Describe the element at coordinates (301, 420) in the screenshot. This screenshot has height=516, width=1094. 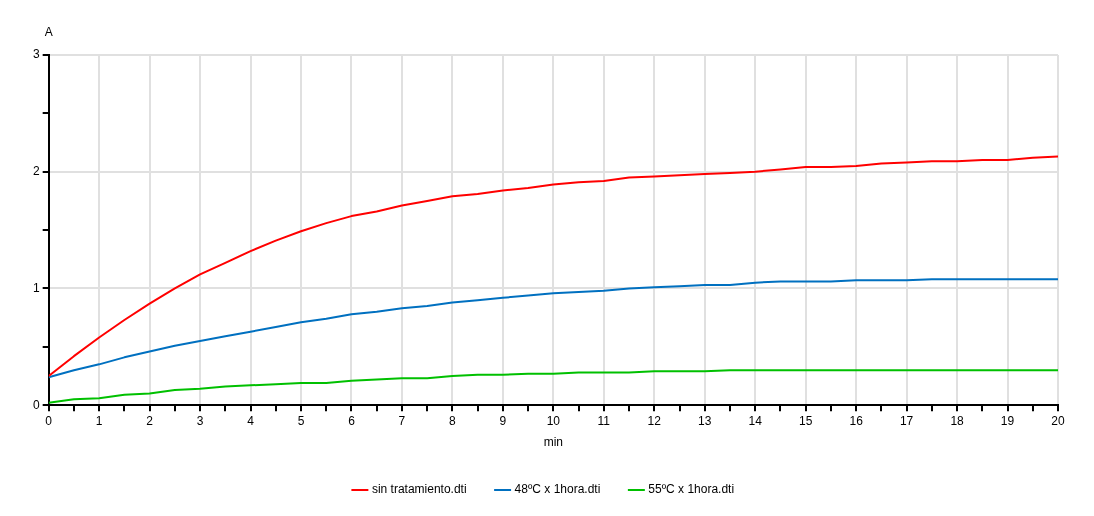
I see `x-tick-label: 5` at that location.